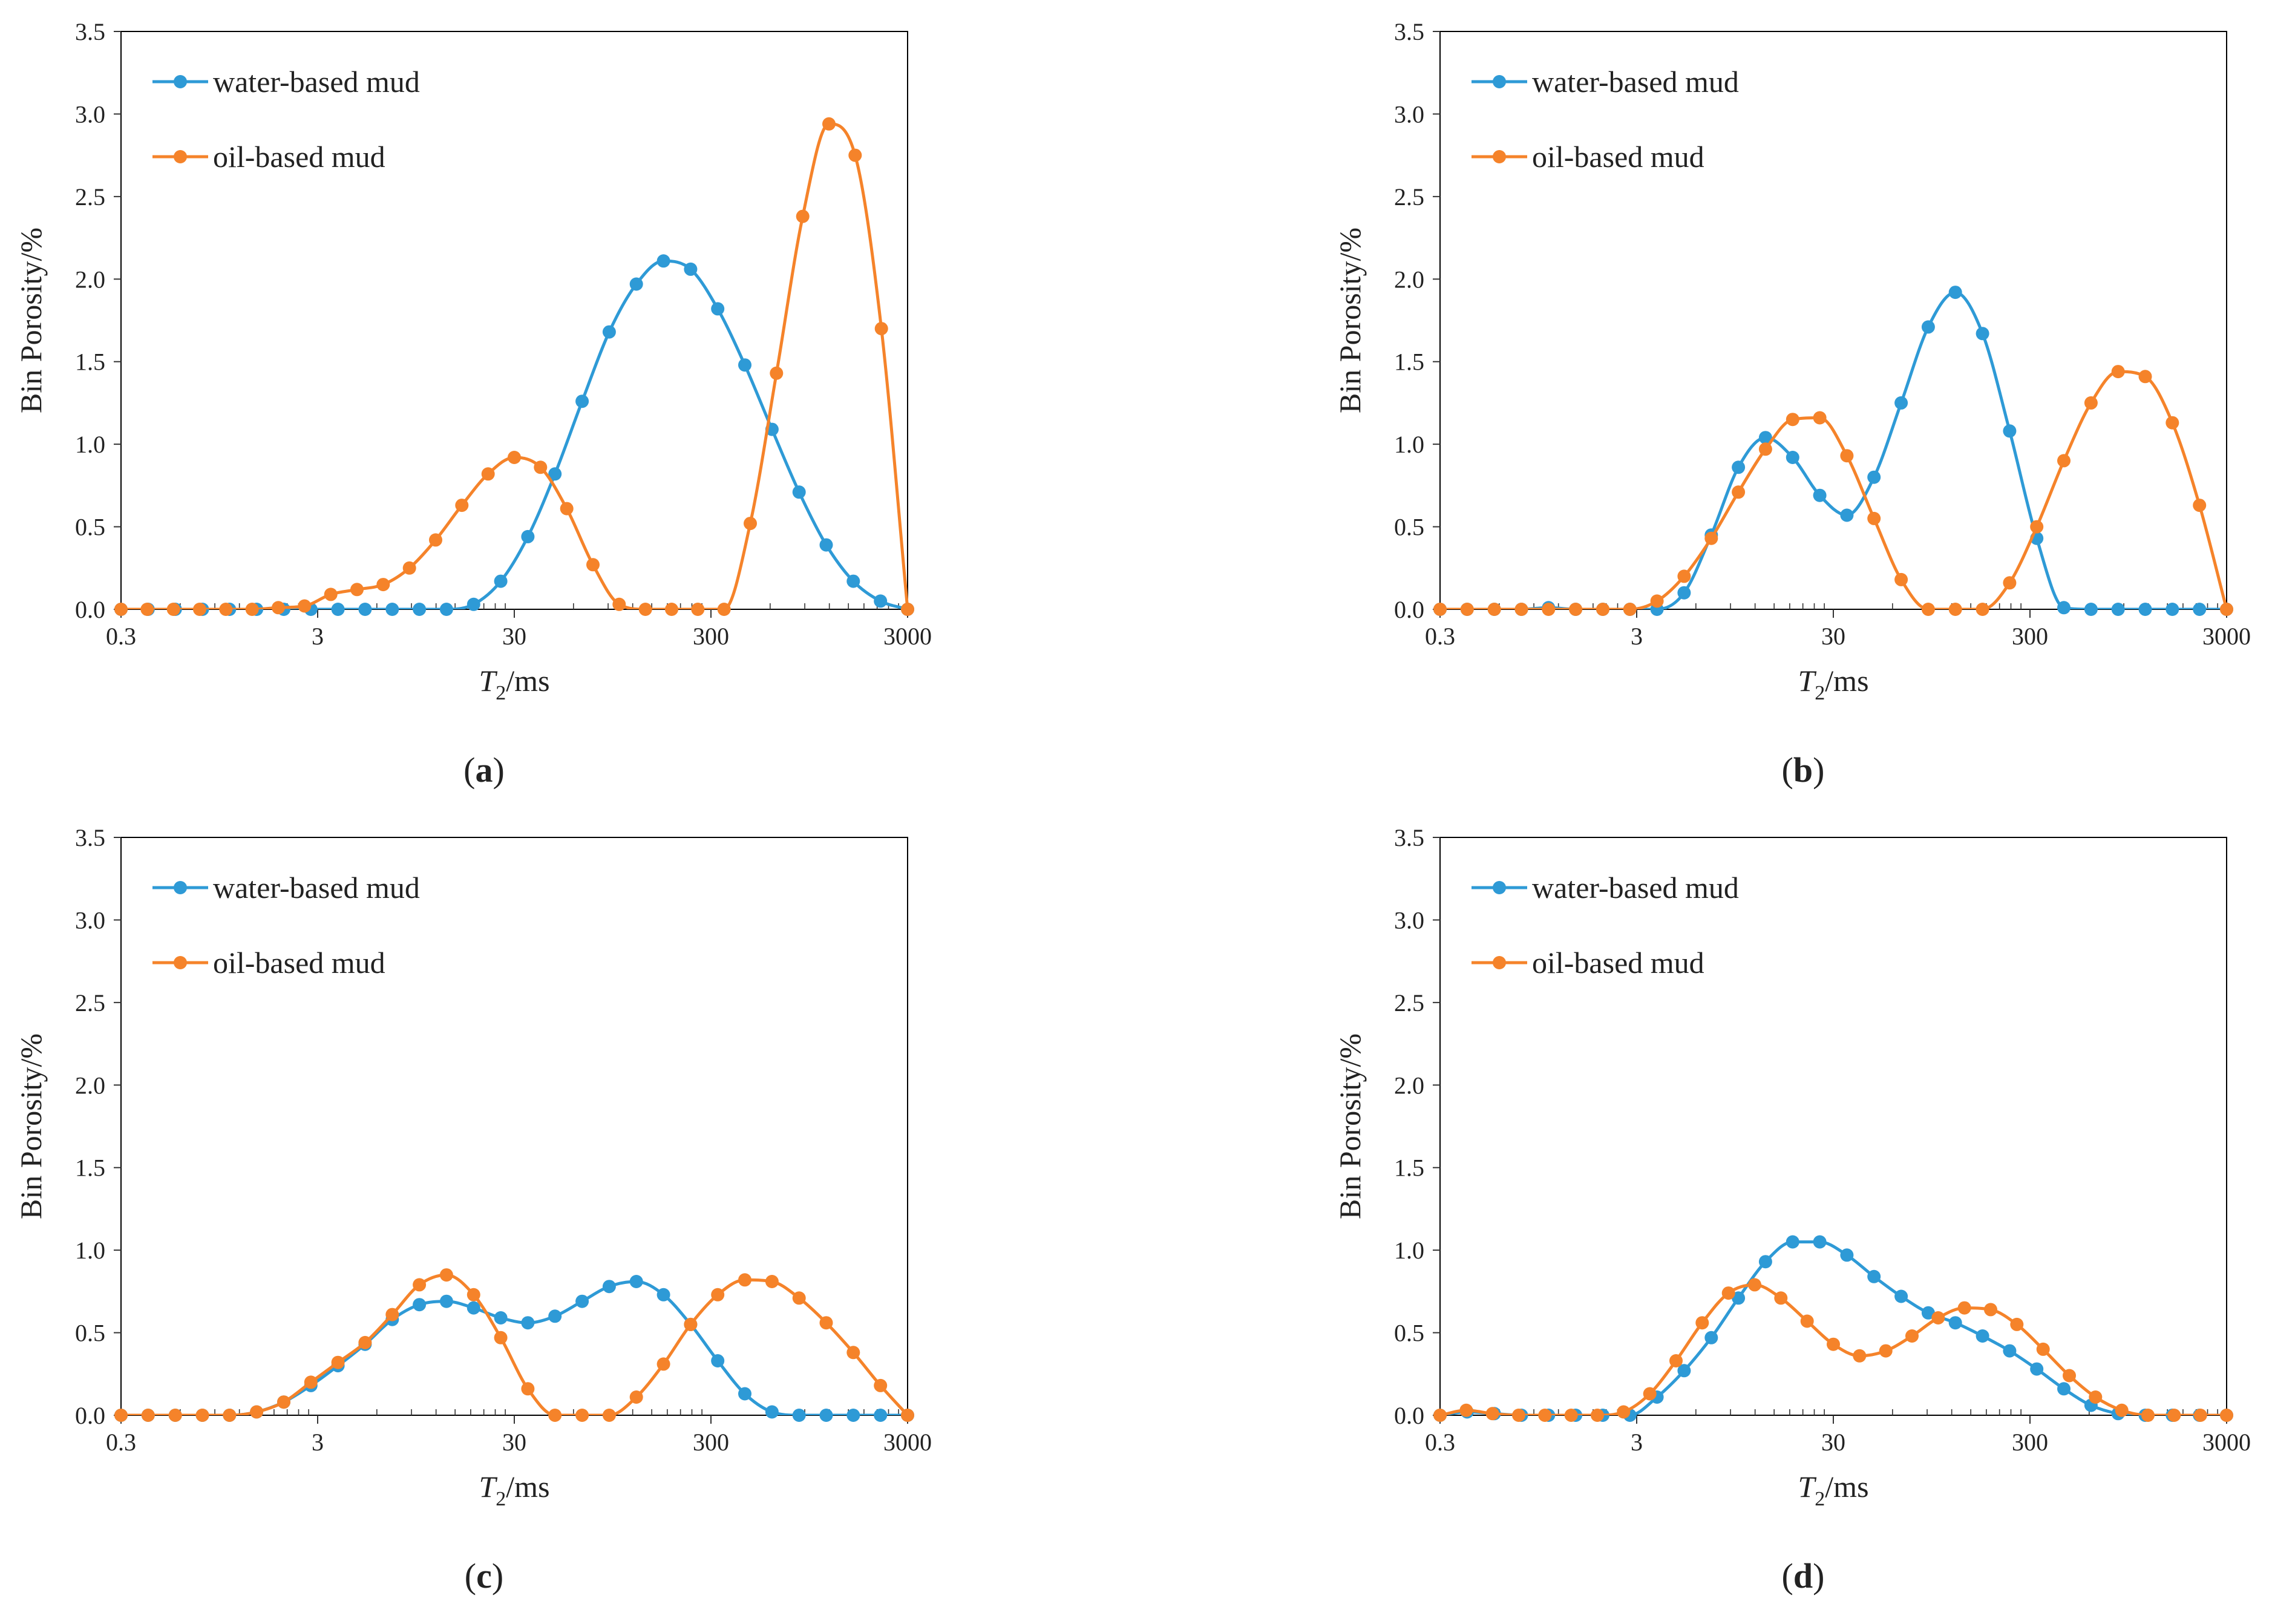  I want to click on y-tick-label: 1.0, so click(90, 444).